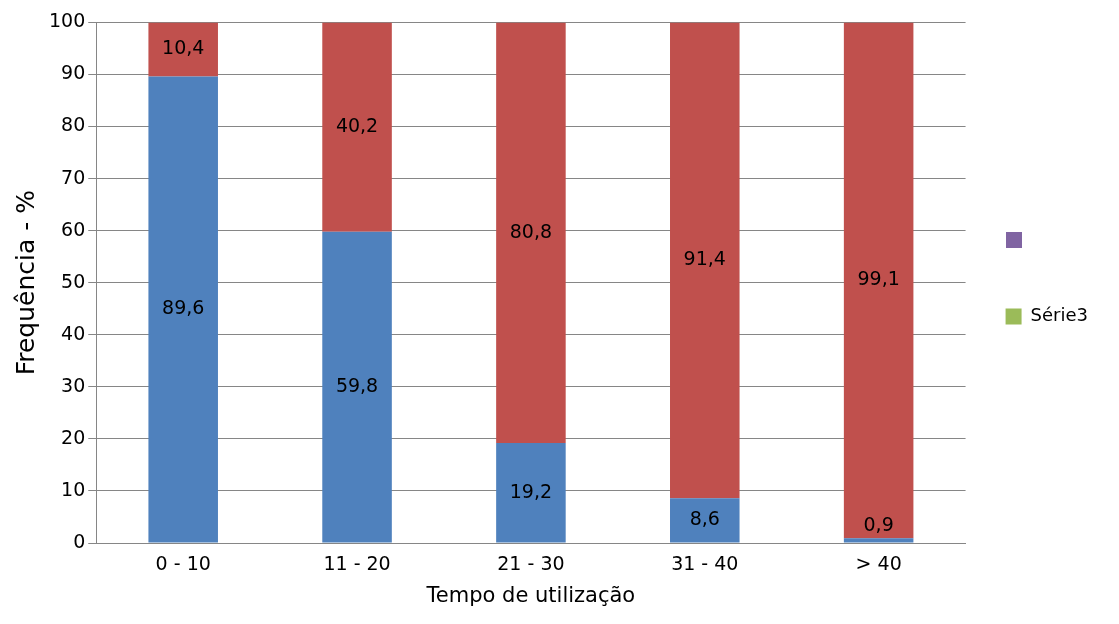  What do you see at coordinates (73, 72) in the screenshot?
I see `y-tick-label: 90` at bounding box center [73, 72].